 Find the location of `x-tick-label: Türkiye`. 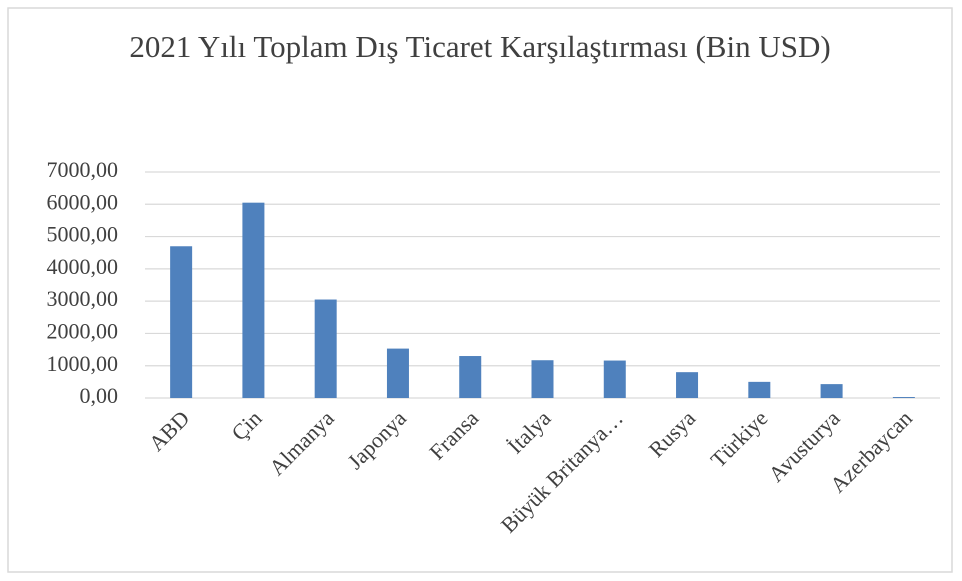

x-tick-label: Türkiye is located at coordinates (738, 438).